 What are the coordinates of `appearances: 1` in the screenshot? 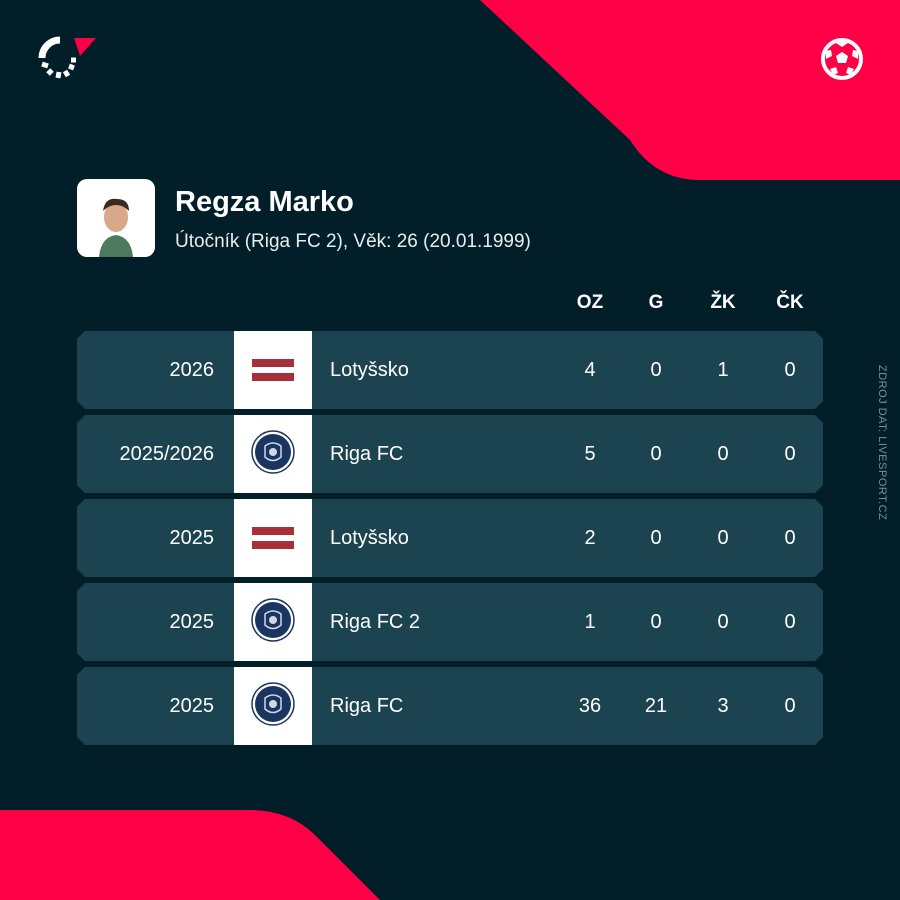 It's located at (590, 622).